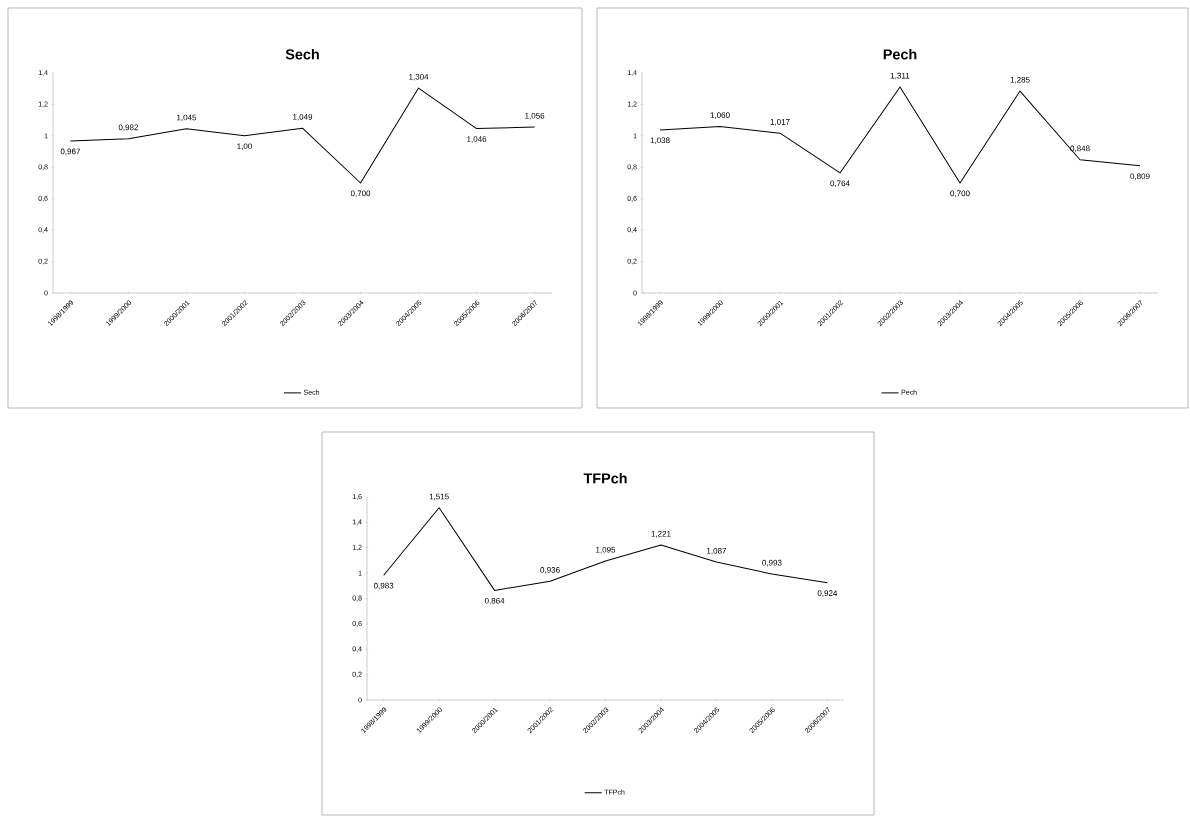  Describe the element at coordinates (661, 534) in the screenshot. I see `data-label: 1,221` at that location.